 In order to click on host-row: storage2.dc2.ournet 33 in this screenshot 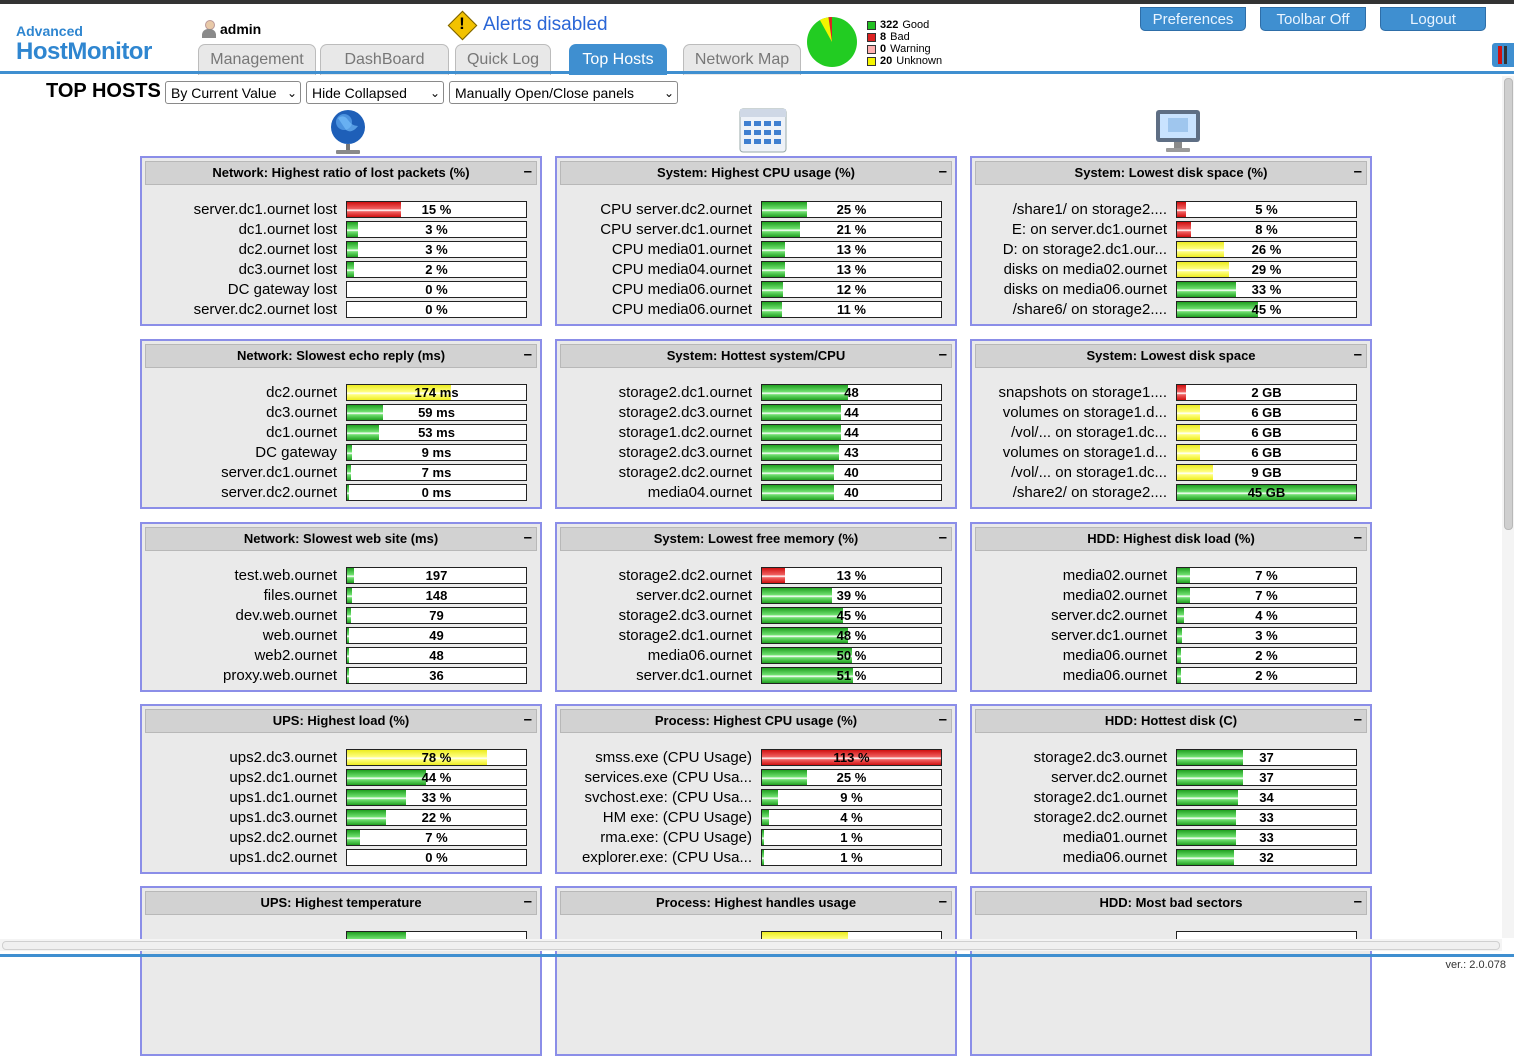, I will do `click(1171, 818)`.